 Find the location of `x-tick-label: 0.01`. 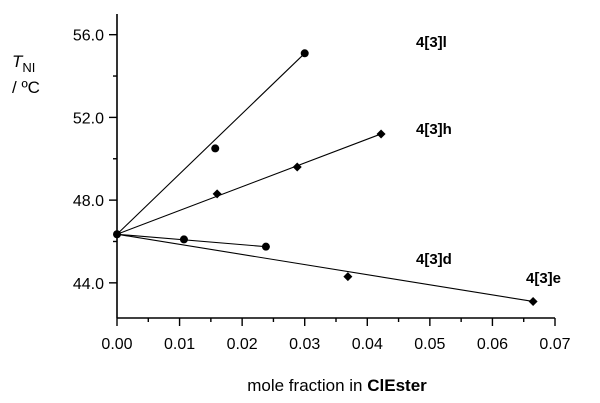

x-tick-label: 0.01 is located at coordinates (179, 344).